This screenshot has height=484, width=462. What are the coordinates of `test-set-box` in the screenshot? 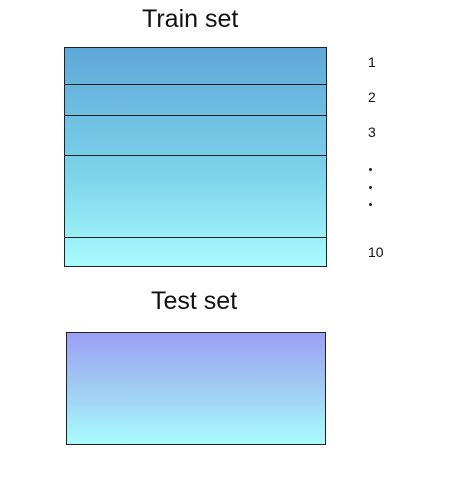 It's located at (196, 388).